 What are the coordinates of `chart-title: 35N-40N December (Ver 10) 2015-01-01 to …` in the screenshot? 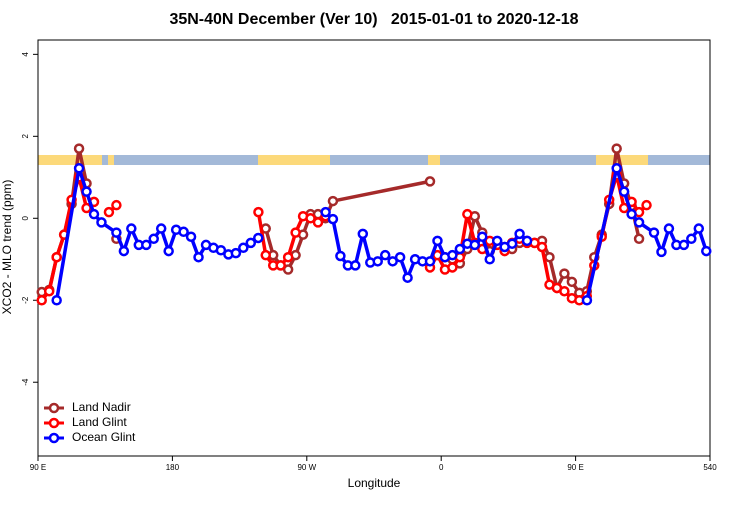 It's located at (373, 19).